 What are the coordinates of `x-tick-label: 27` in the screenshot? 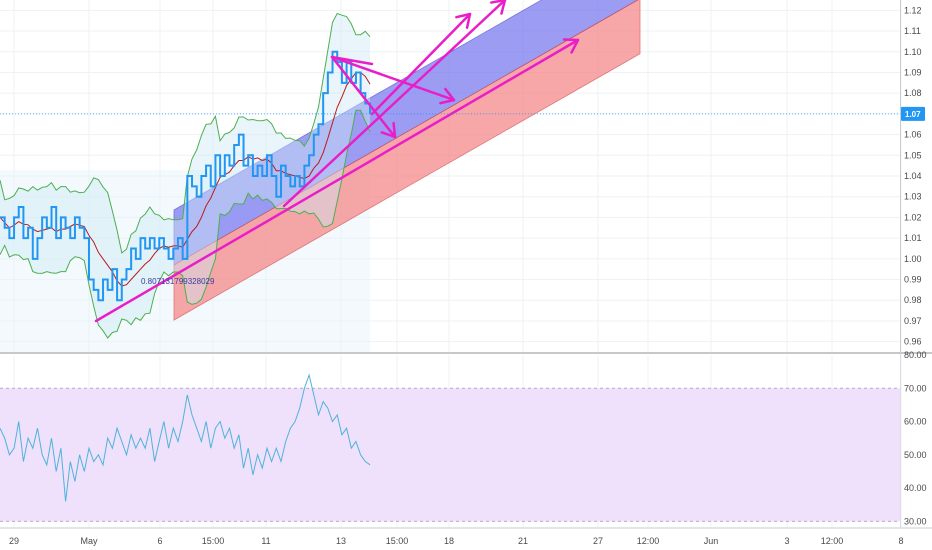 It's located at (598, 541).